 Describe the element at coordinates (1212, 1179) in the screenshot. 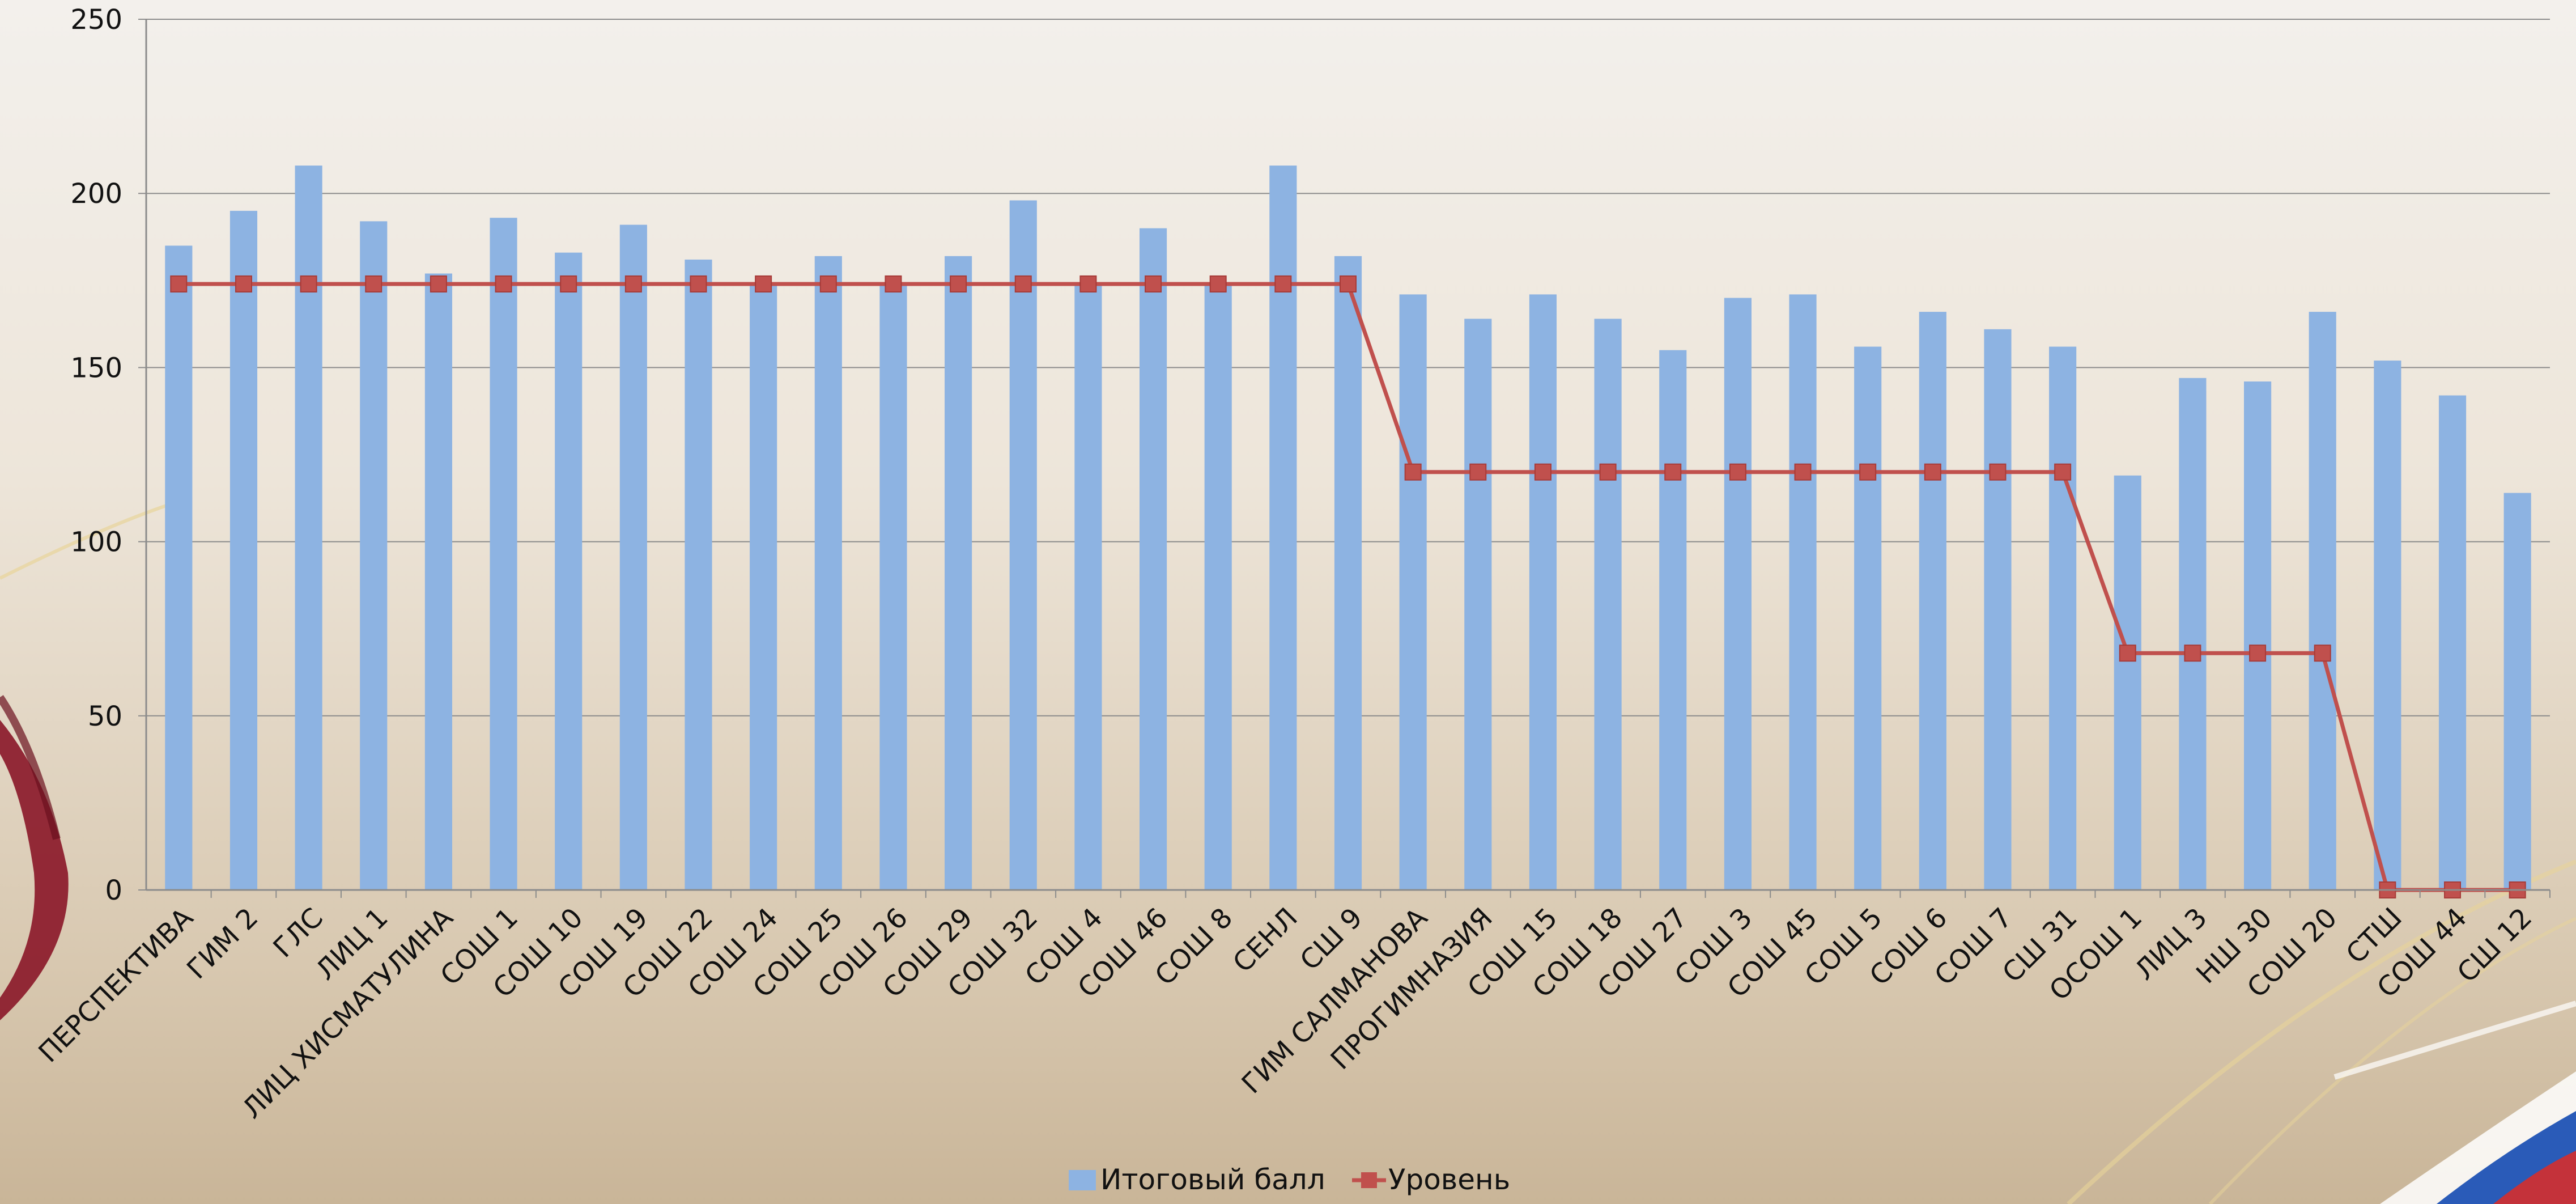

I see `legend-label-bar: Итоговый балл` at that location.